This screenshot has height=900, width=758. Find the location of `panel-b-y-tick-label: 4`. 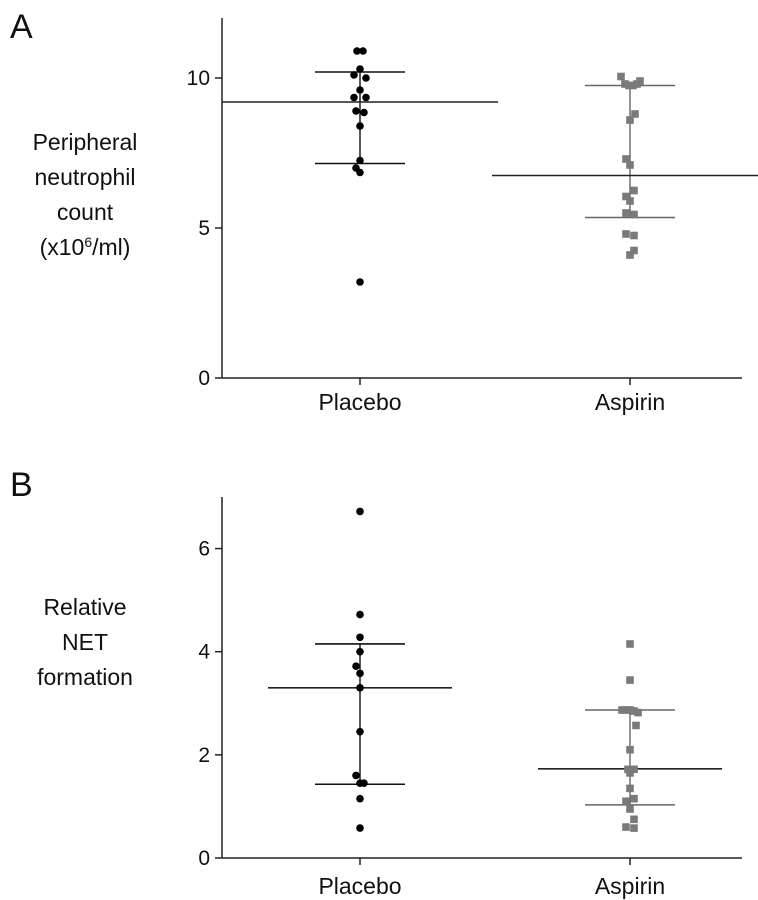

panel-b-y-tick-label: 4 is located at coordinates (204, 652).